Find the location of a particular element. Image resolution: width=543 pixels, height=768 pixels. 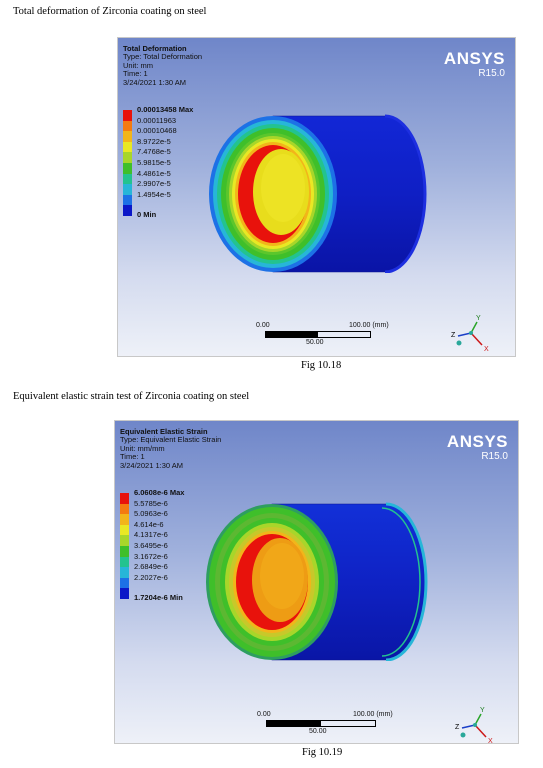

legend-label: 7.4768e-5 is located at coordinates (154, 152).